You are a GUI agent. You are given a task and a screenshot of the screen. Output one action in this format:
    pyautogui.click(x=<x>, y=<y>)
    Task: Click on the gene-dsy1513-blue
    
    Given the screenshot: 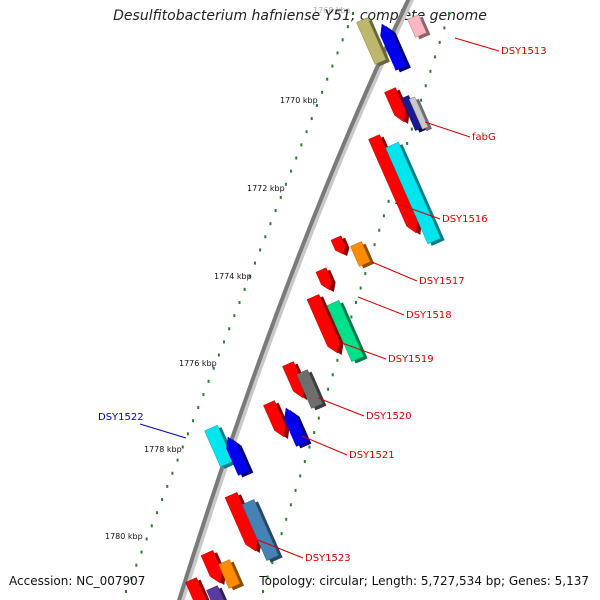 What is the action you would take?
    pyautogui.click(x=395, y=48)
    